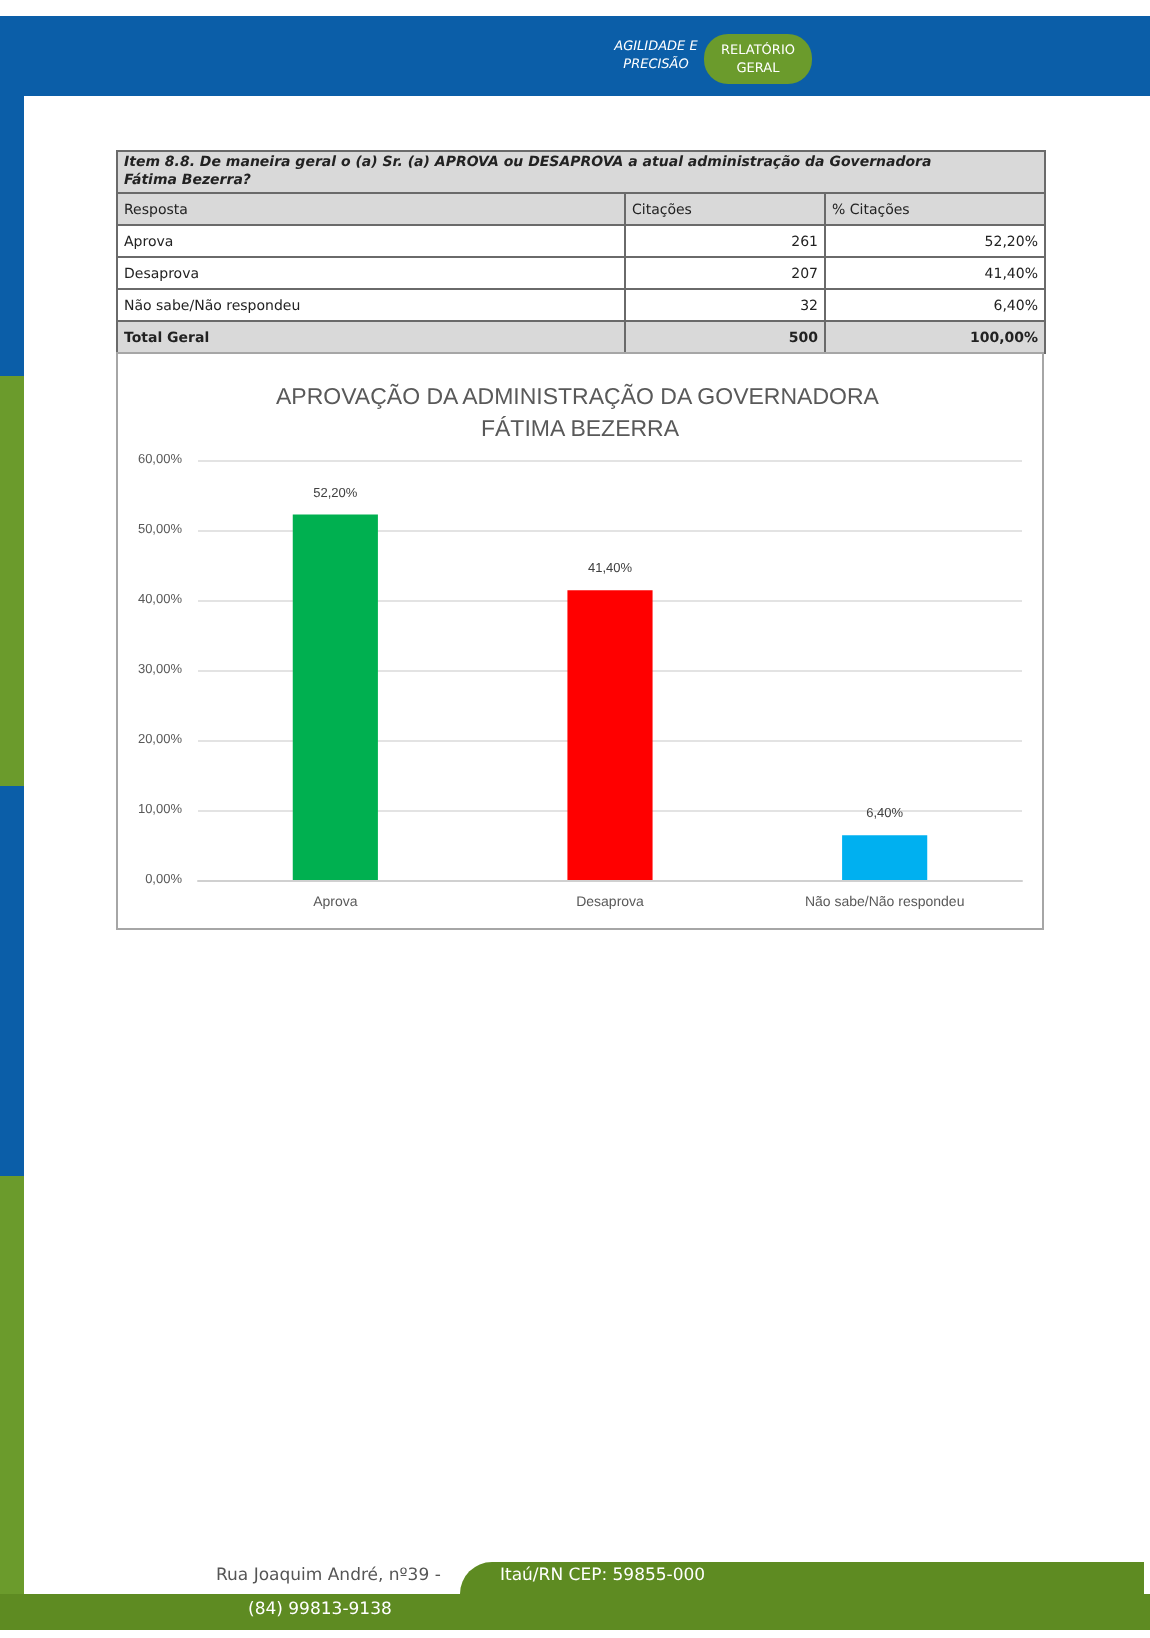 This screenshot has height=1638, width=1150. I want to click on chart-title: APROVAÇÃO DA ADMINISTRAÇÃO DA GOVERNADORA FÁTIMA BEZERRA, so click(580, 412).